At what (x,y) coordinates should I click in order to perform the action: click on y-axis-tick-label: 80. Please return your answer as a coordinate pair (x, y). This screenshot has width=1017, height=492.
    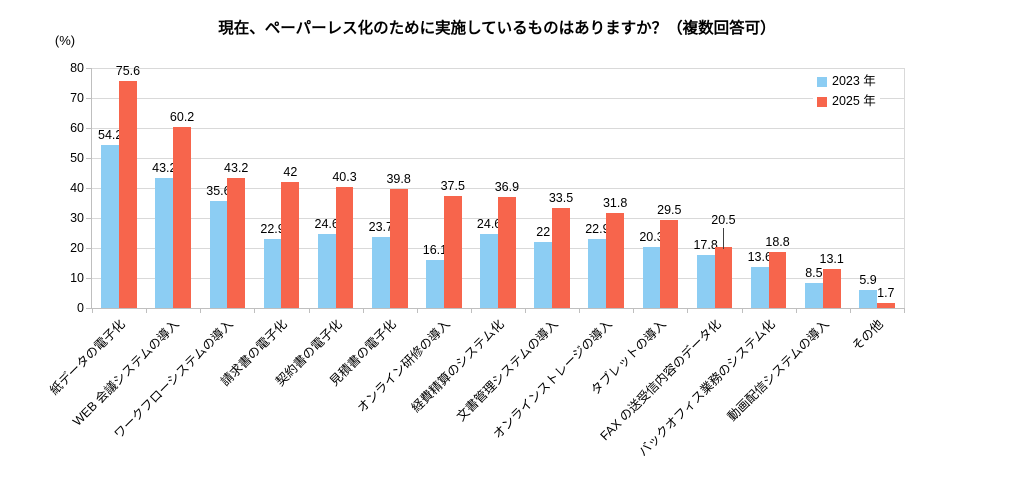
    Looking at the image, I should click on (77, 68).